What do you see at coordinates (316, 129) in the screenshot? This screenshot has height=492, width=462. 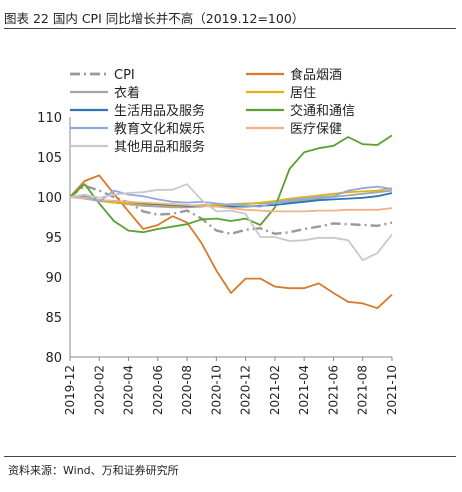 I see `legend-label: 医疗保健` at bounding box center [316, 129].